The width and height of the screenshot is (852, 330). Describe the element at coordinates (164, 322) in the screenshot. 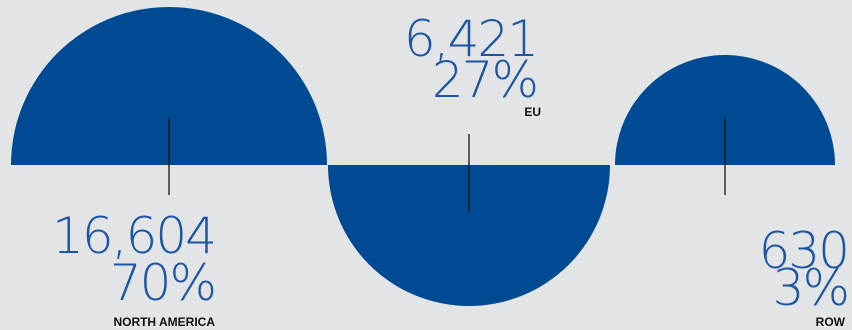

I see `region-label-north-america: NORTH AMERICA` at that location.